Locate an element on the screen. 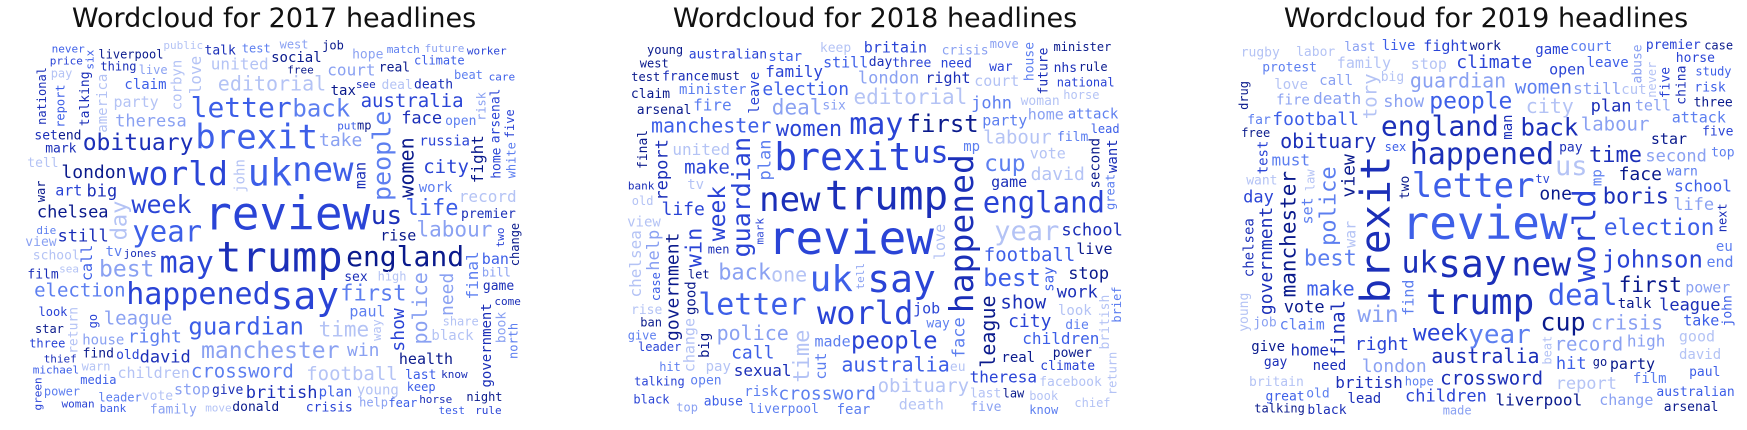 This screenshot has width=1747, height=430. wordcloud-word: crossword is located at coordinates (242, 372).